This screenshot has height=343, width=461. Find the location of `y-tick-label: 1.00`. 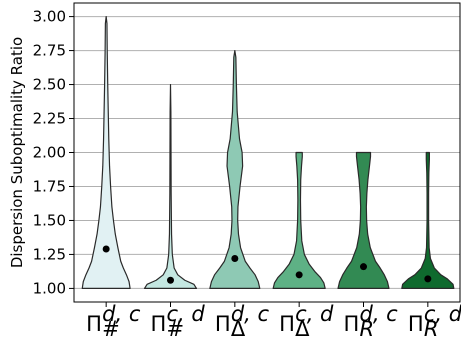

y-tick-label: 1.00 is located at coordinates (49, 288).